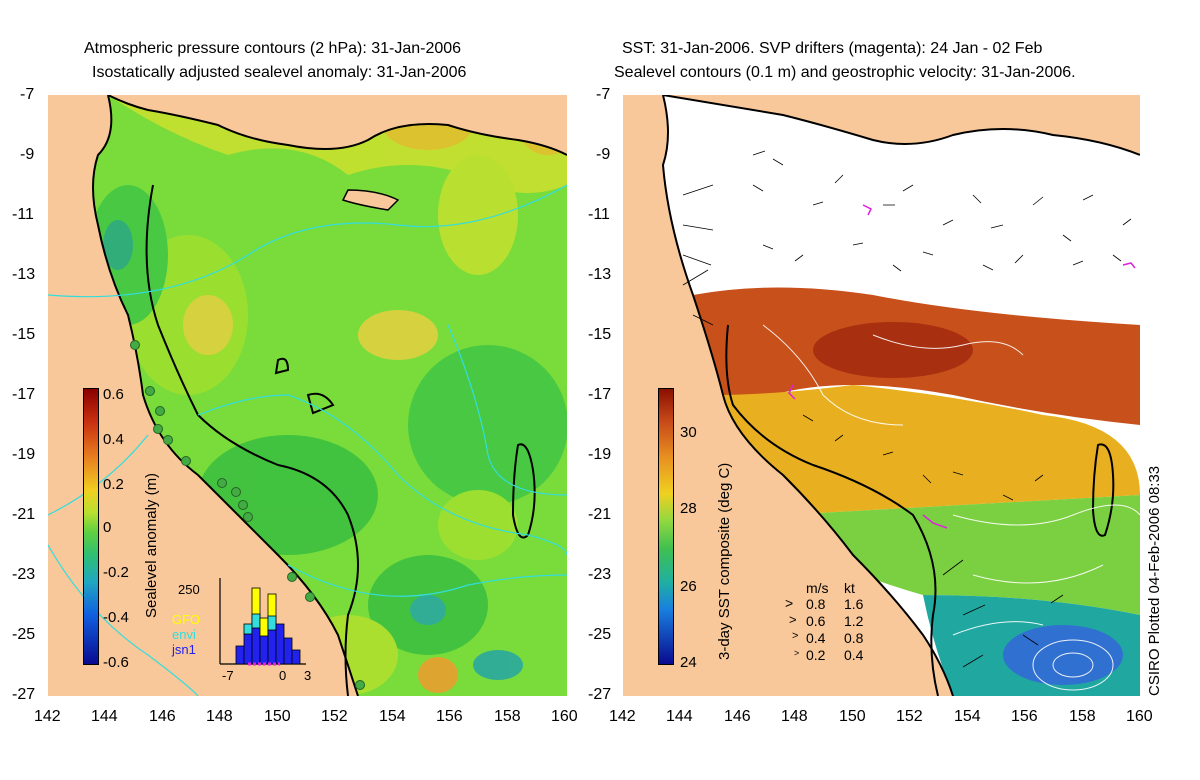  What do you see at coordinates (688, 586) in the screenshot?
I see `right-cb-tick: 26` at bounding box center [688, 586].